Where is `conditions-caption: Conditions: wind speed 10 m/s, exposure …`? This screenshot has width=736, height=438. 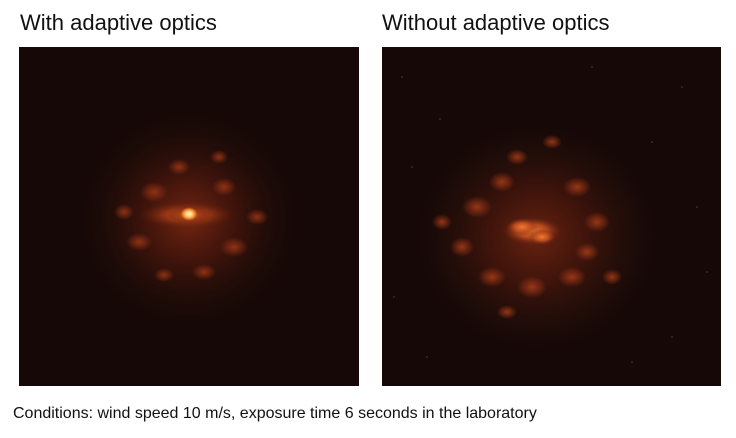 conditions-caption: Conditions: wind speed 10 m/s, exposure … is located at coordinates (275, 413).